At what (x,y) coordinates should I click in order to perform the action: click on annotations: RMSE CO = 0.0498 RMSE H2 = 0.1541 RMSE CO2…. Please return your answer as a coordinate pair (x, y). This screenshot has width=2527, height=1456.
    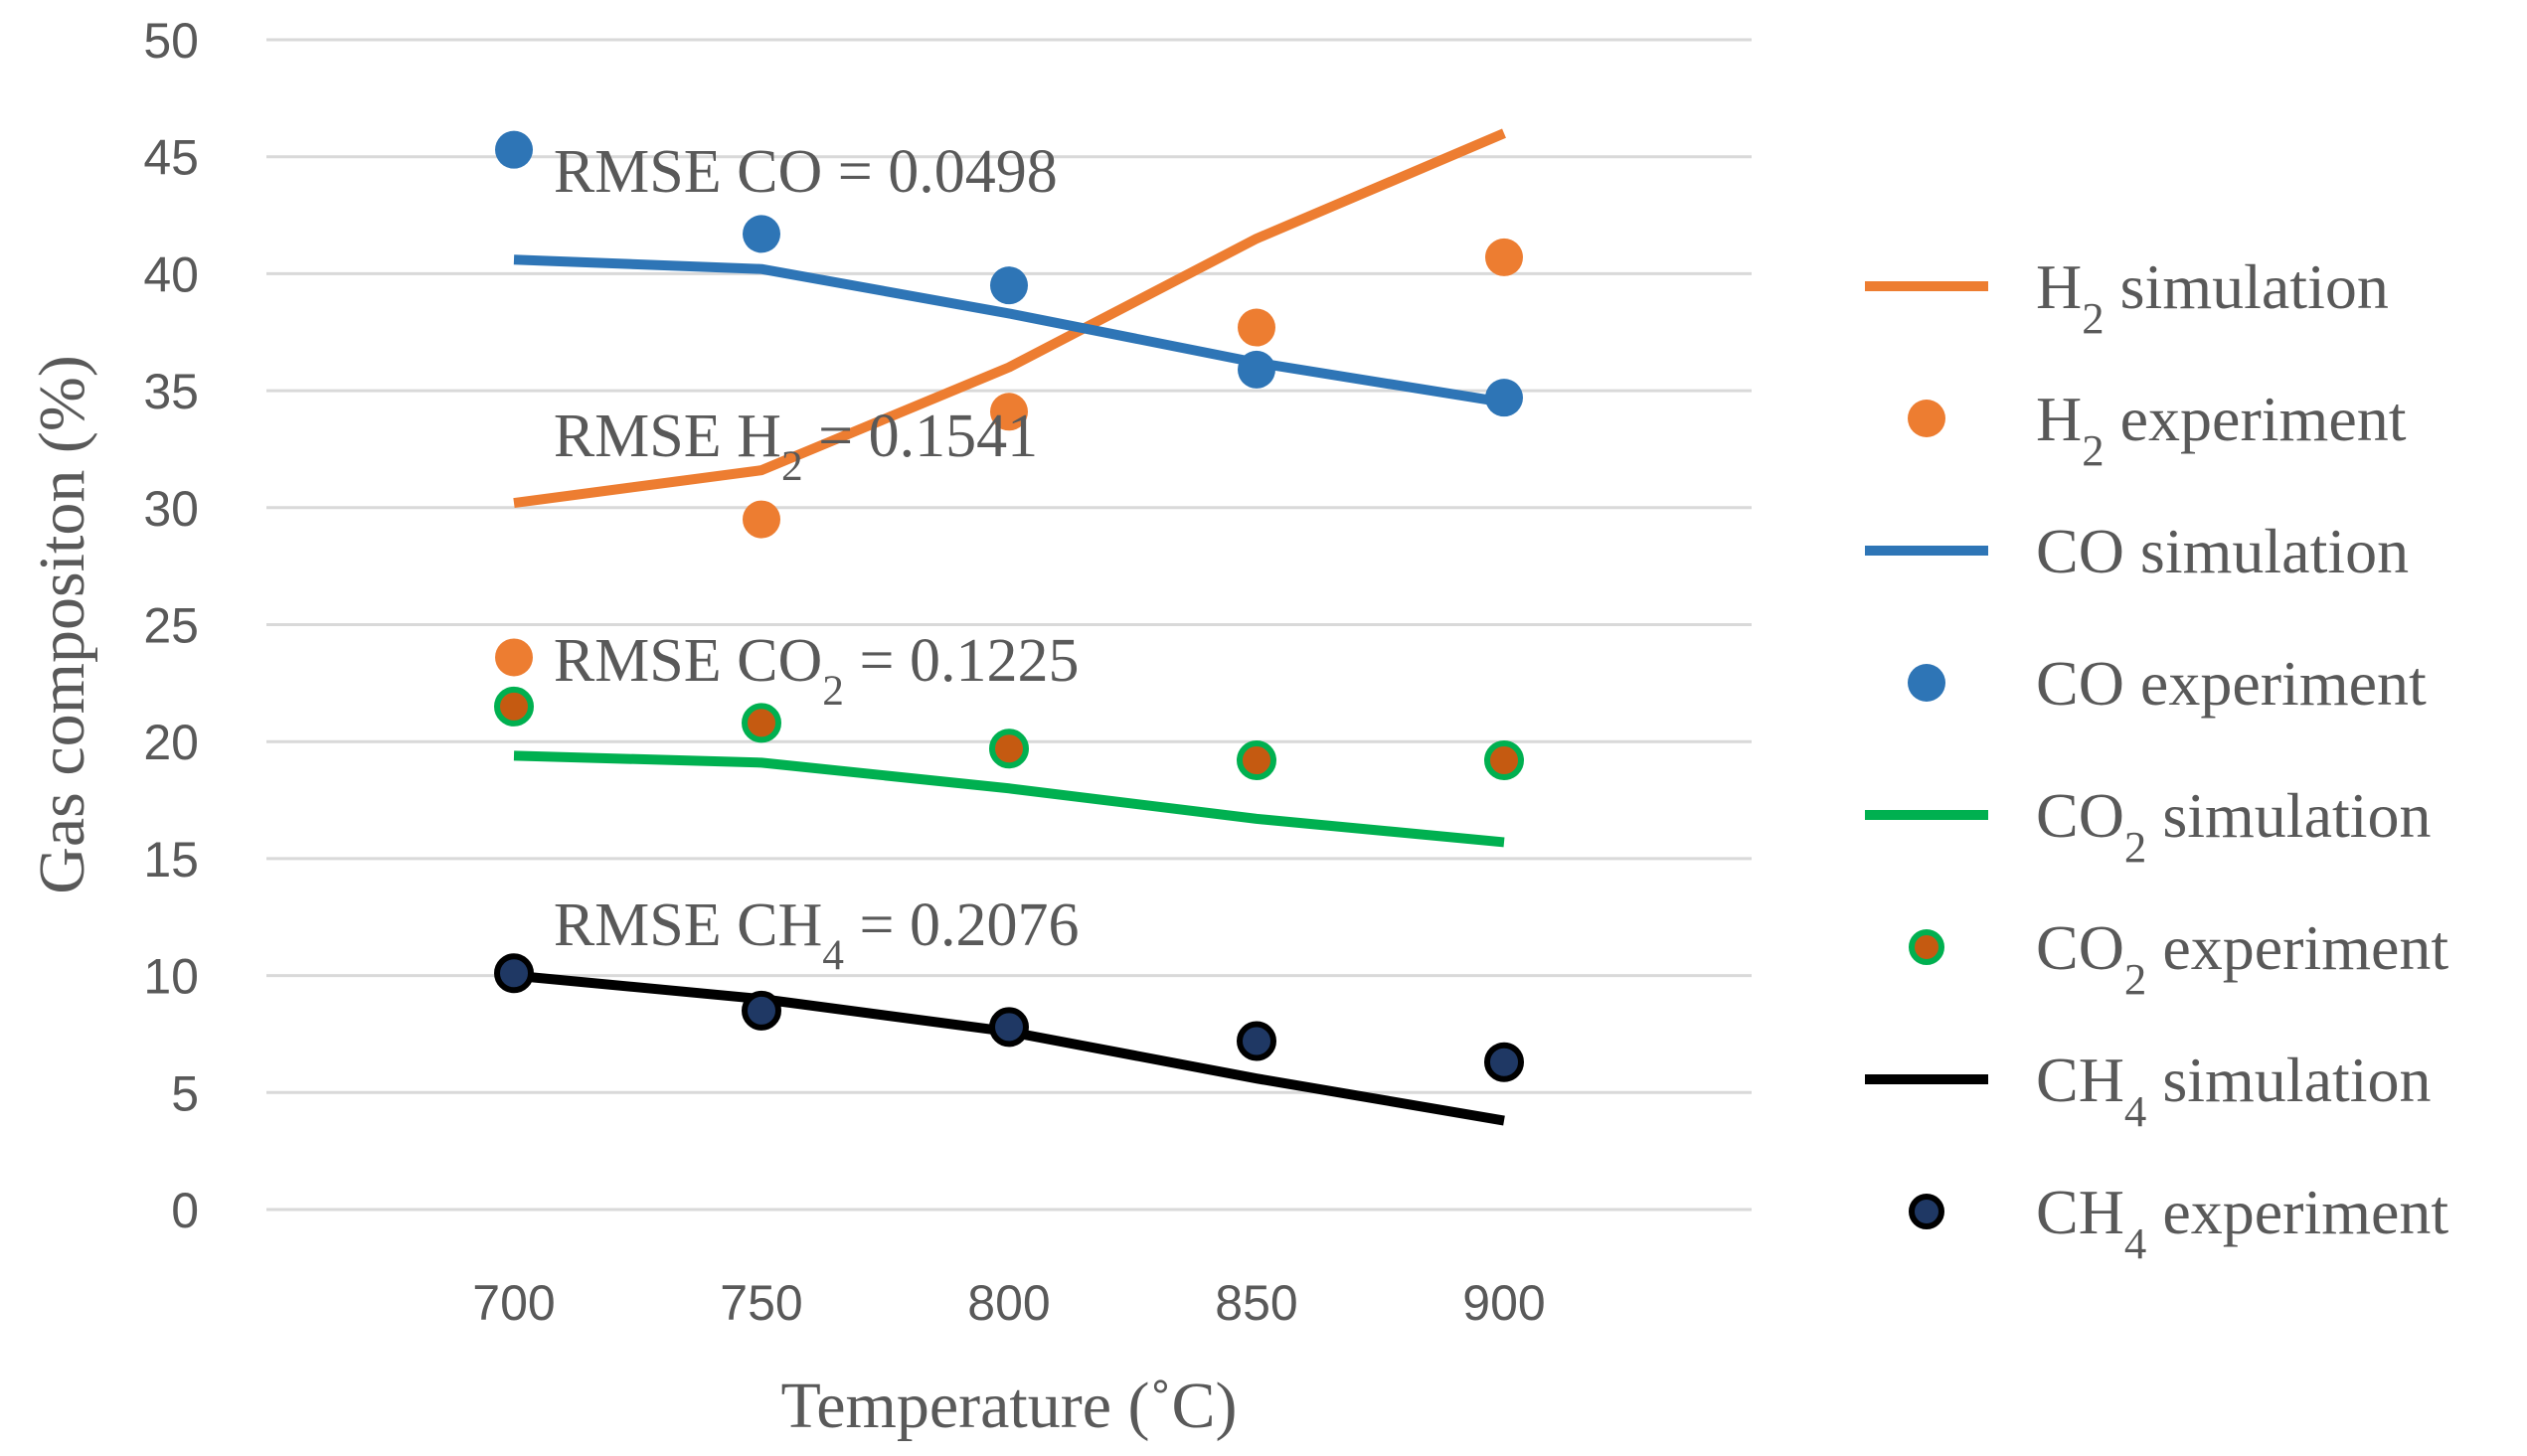
    Looking at the image, I should click on (817, 558).